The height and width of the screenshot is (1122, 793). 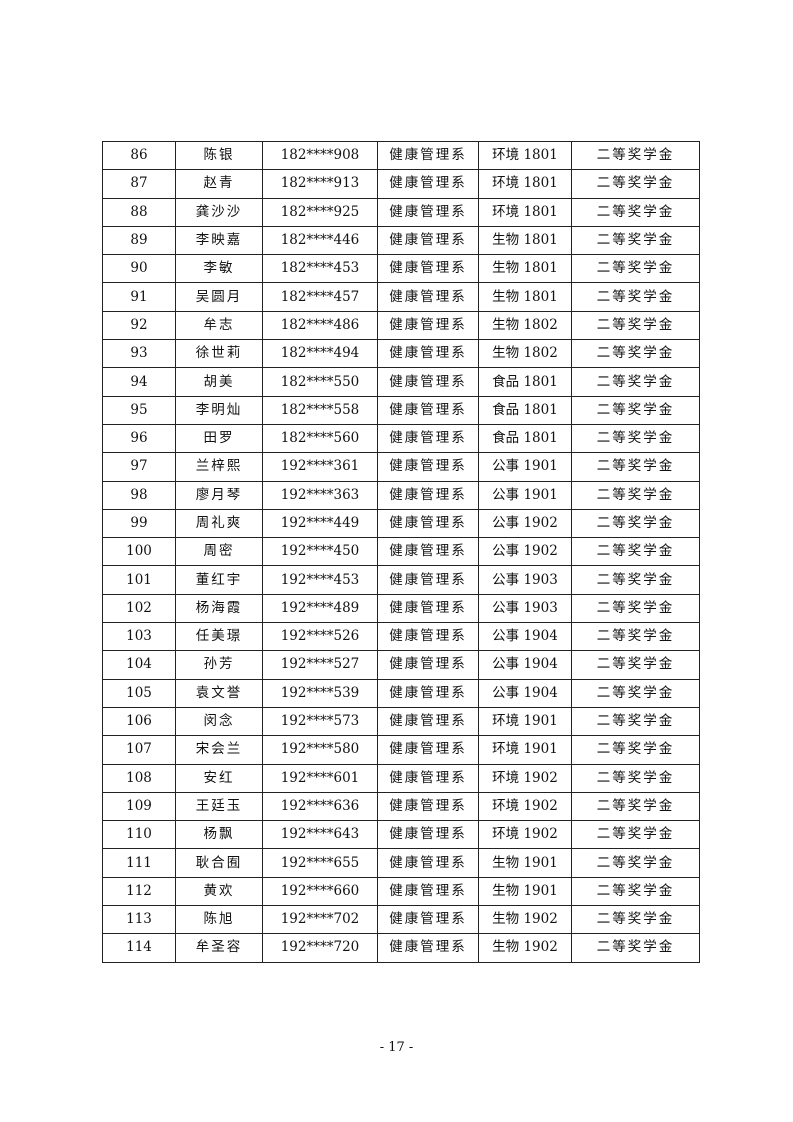 I want to click on row-number: 95, so click(x=139, y=410).